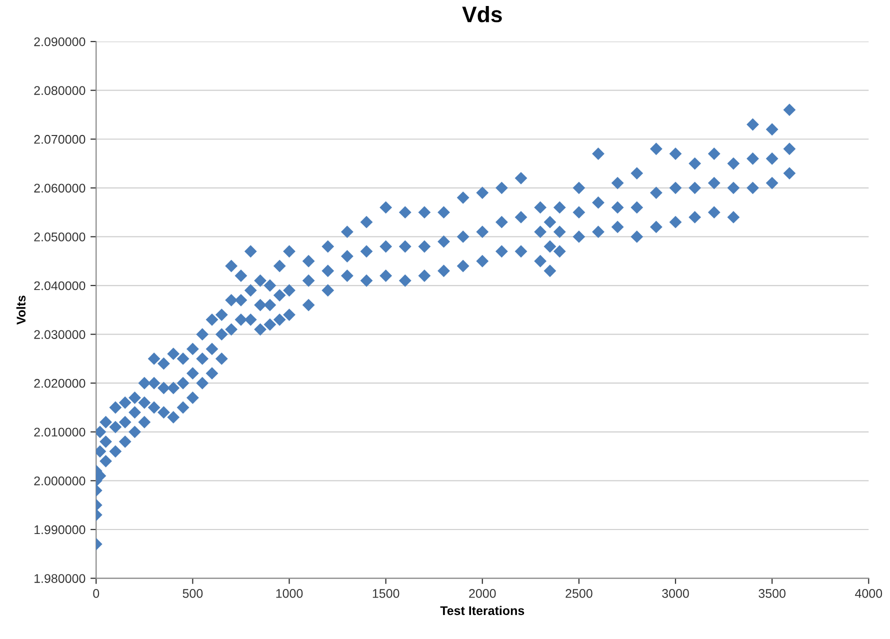  Describe the element at coordinates (60, 237) in the screenshot. I see `y-tick-label: 2.050000` at that location.